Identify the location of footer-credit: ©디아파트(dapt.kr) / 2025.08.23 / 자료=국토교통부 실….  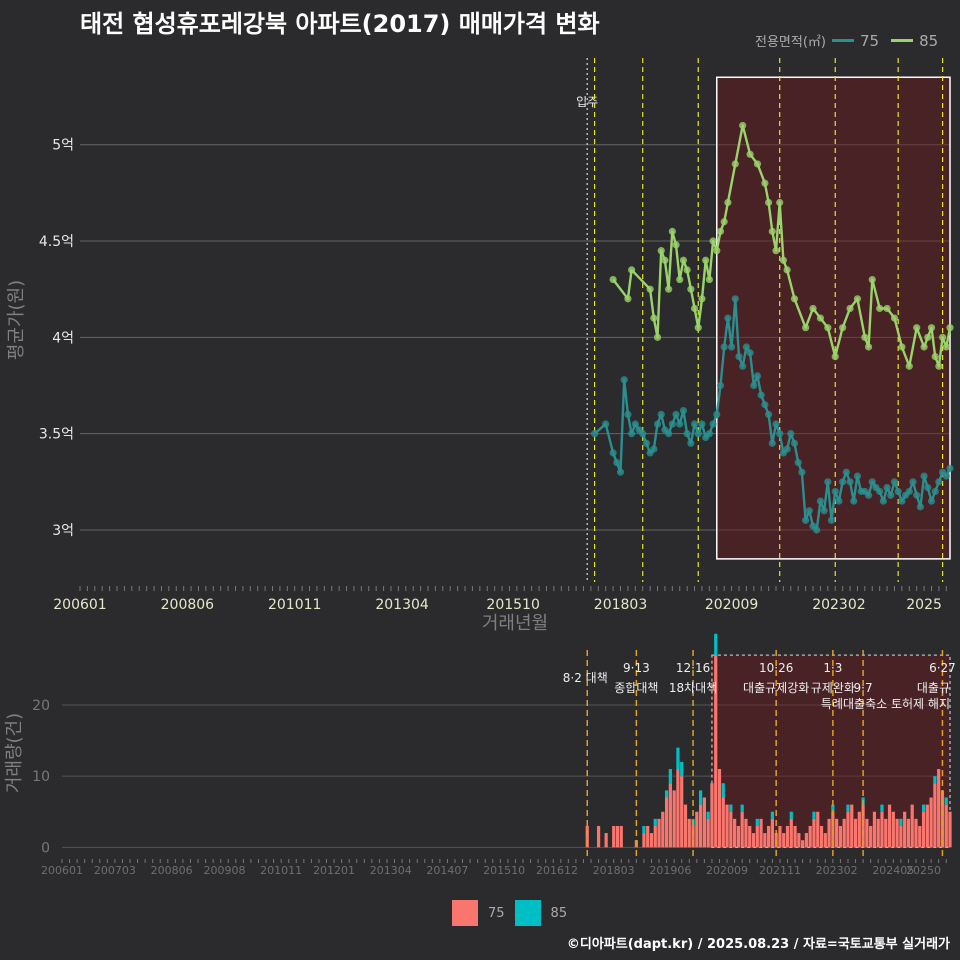
(758, 944).